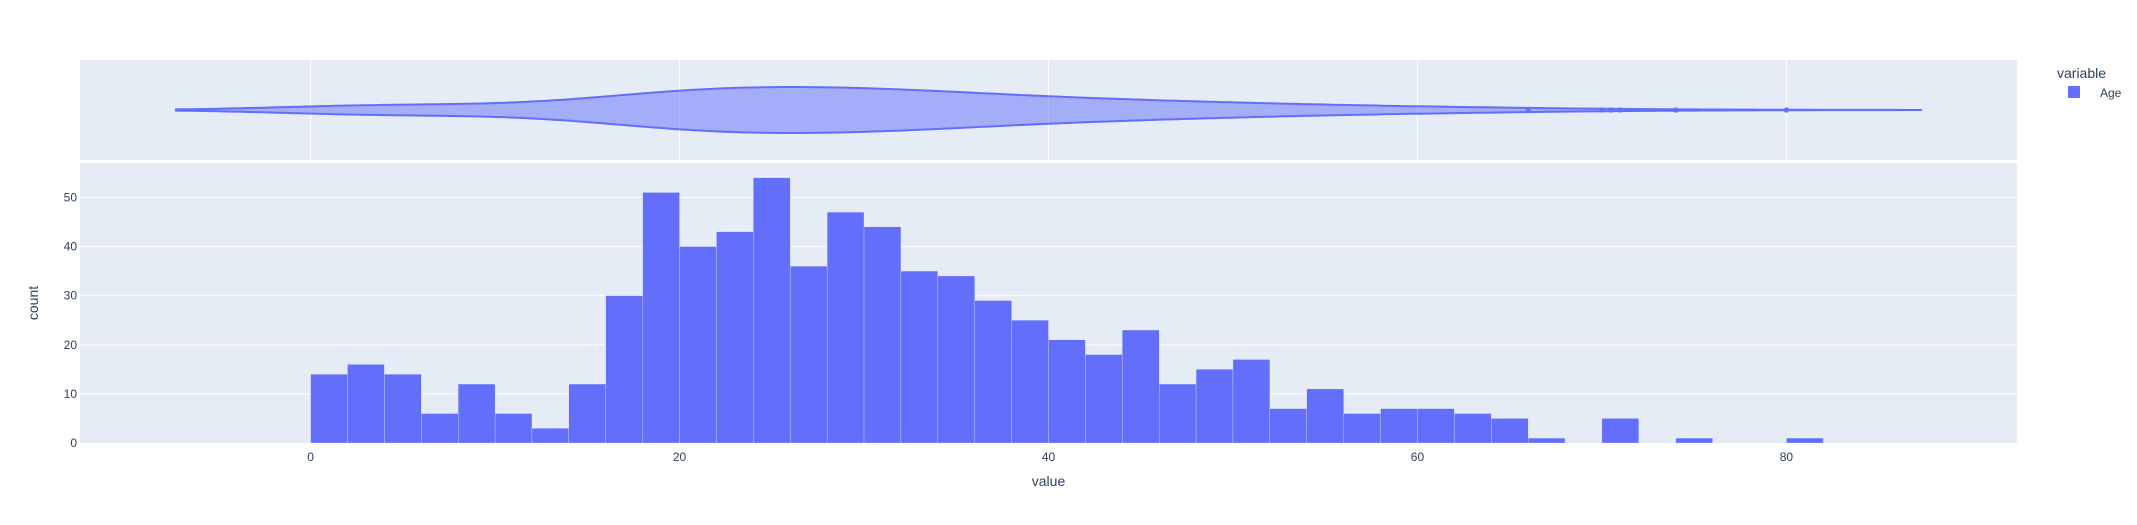 The height and width of the screenshot is (525, 2137). Describe the element at coordinates (310, 457) in the screenshot. I see `x-tick-label: 0` at that location.